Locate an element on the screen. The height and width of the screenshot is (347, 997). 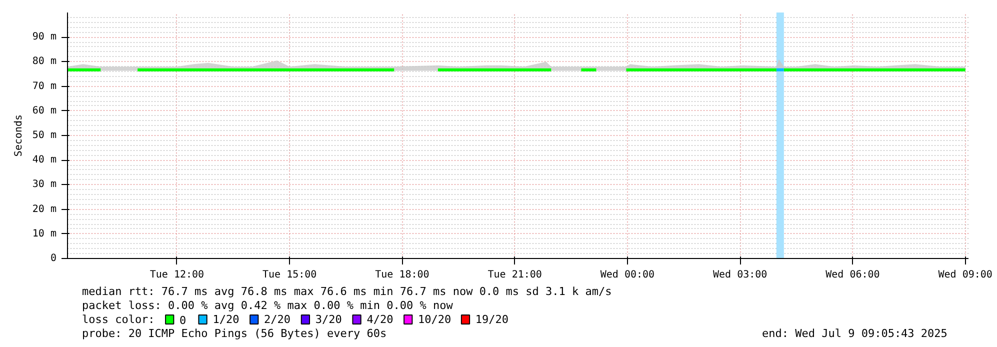
x-tick-label: Tue 15:00 is located at coordinates (289, 275).